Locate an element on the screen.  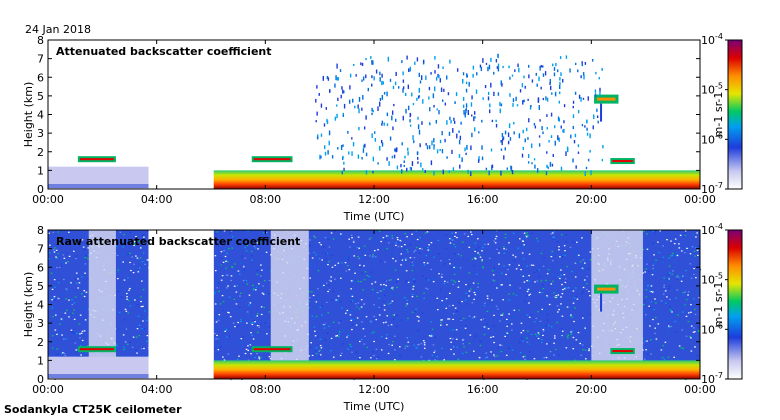
colorbar-label: m-1 sr-1 is located at coordinates (718, 305).